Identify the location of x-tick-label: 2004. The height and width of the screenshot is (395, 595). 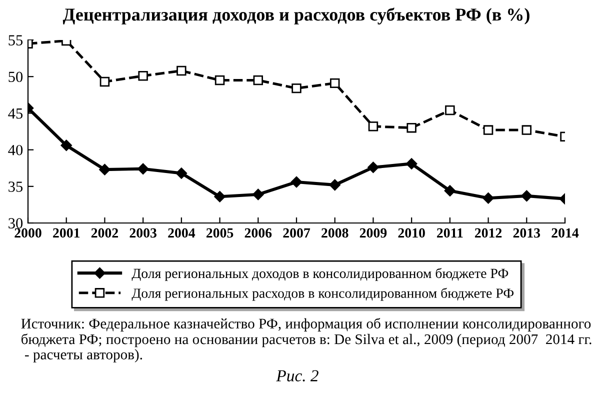
(182, 233).